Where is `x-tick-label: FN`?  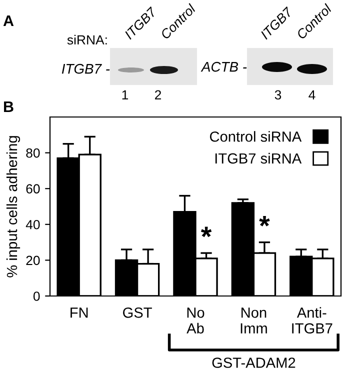
x-tick-label: FN is located at coordinates (79, 313).